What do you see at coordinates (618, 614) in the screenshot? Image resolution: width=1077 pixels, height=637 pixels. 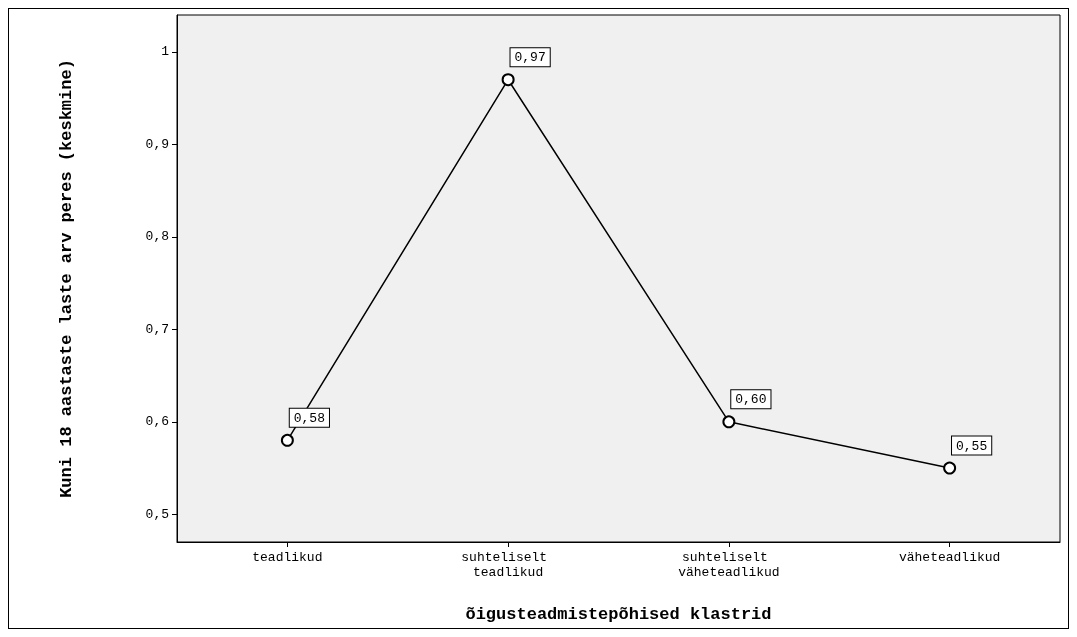 I see `x-axis-title: õigusteadmistepõhised klastrid` at bounding box center [618, 614].